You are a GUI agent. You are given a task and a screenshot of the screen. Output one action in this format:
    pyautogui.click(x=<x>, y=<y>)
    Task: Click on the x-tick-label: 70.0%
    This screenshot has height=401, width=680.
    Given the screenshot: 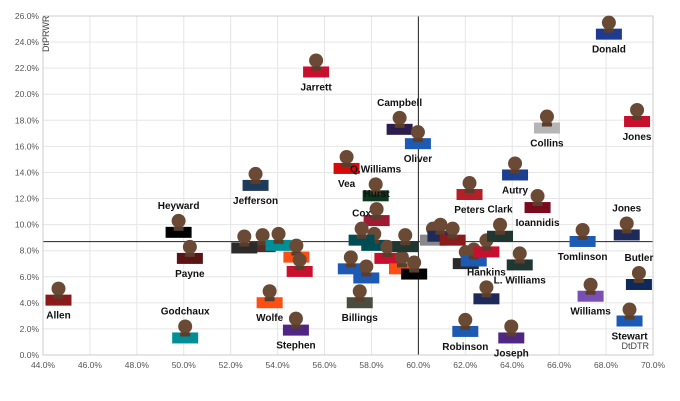 What is the action you would take?
    pyautogui.click(x=653, y=365)
    